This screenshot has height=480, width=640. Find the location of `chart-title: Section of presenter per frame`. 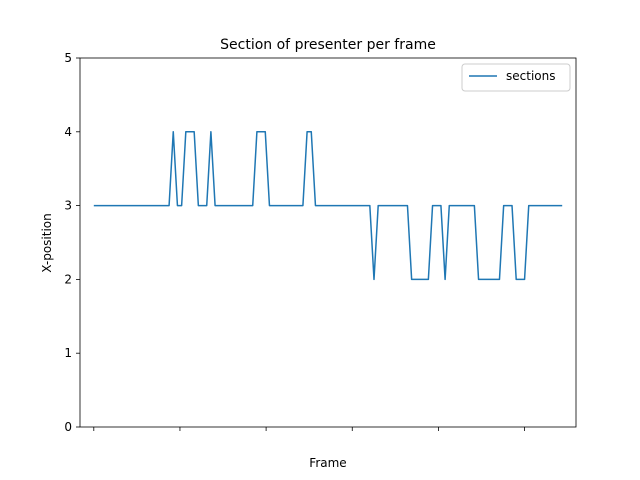

chart-title: Section of presenter per frame is located at coordinates (328, 45).